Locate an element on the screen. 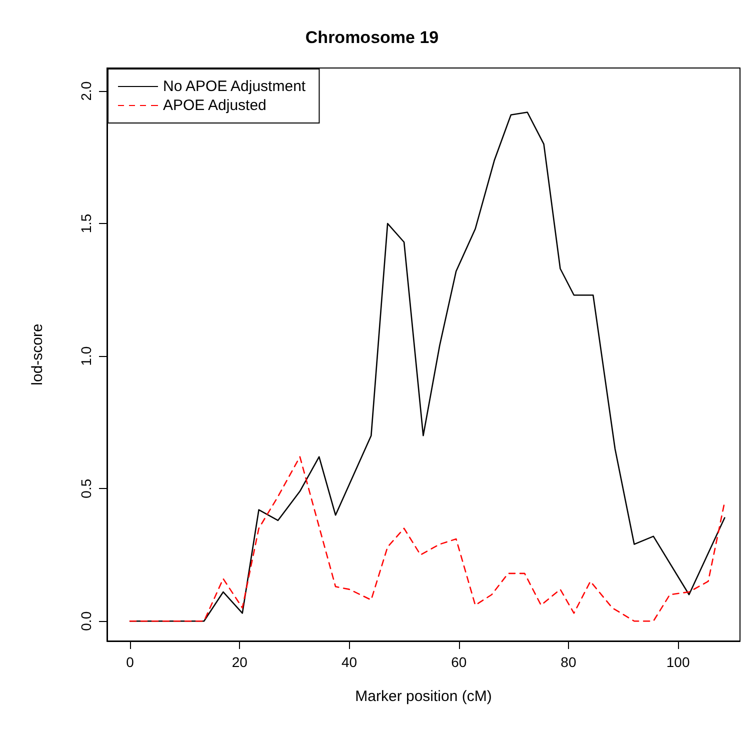 The height and width of the screenshot is (741, 744). y-tick-label: 0.0 is located at coordinates (86, 621).